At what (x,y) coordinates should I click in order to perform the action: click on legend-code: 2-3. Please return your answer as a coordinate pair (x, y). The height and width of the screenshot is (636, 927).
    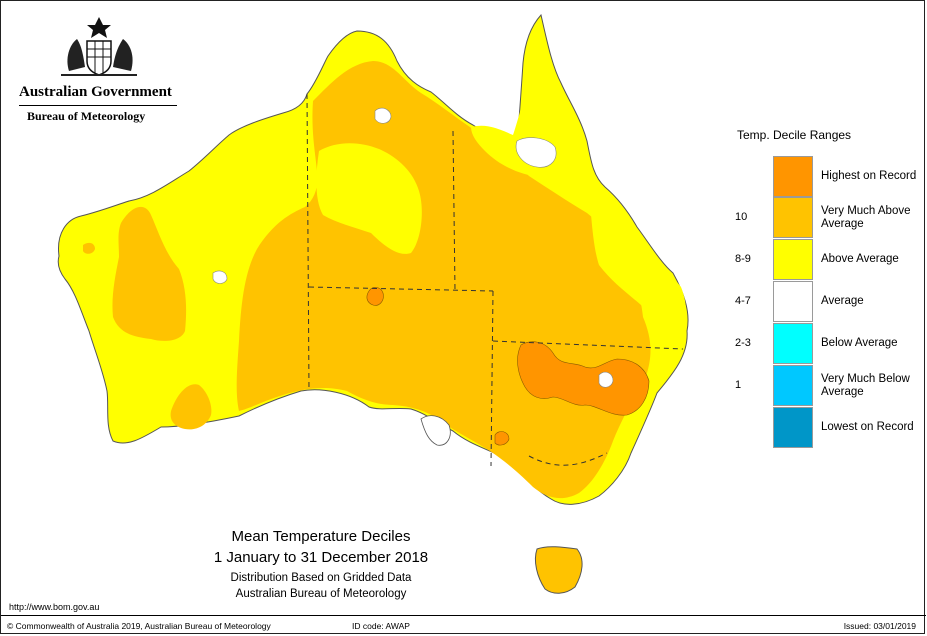
    Looking at the image, I should click on (743, 343).